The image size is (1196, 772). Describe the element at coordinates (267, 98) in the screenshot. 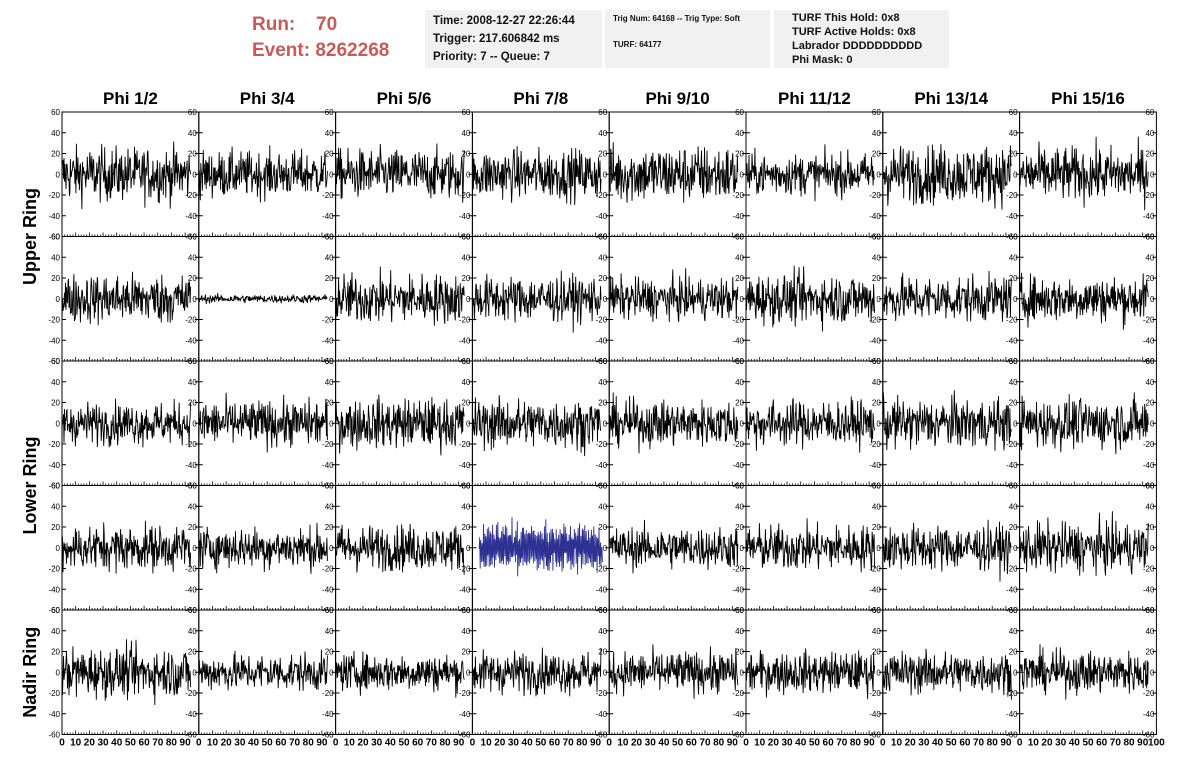

I see `column-header: Phi 3/4` at that location.